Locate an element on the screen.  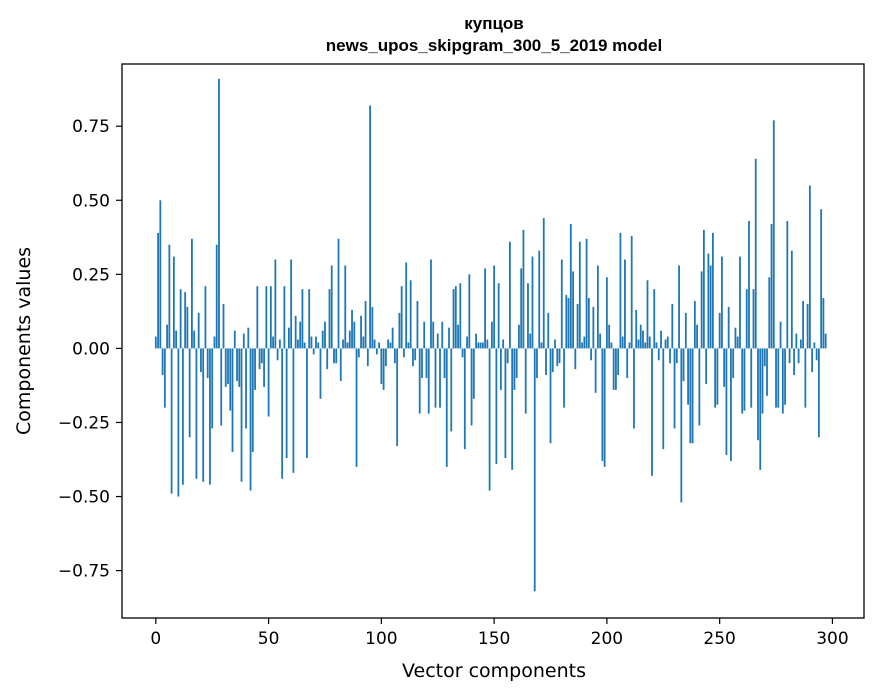
x-axis-label: Vector components is located at coordinates (494, 671).